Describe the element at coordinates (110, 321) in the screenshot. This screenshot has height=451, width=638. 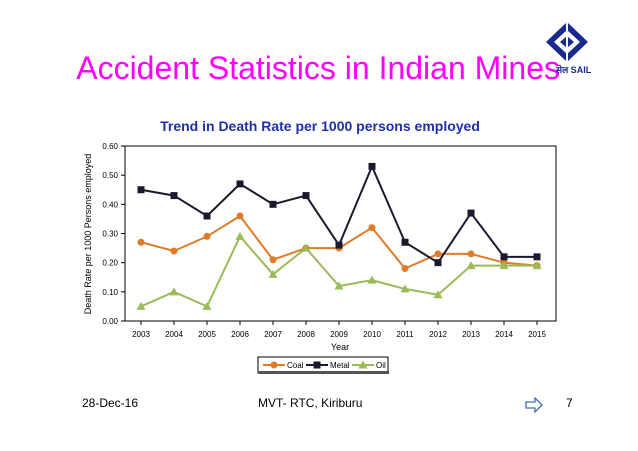
I see `y-tick-label: 0.00` at that location.